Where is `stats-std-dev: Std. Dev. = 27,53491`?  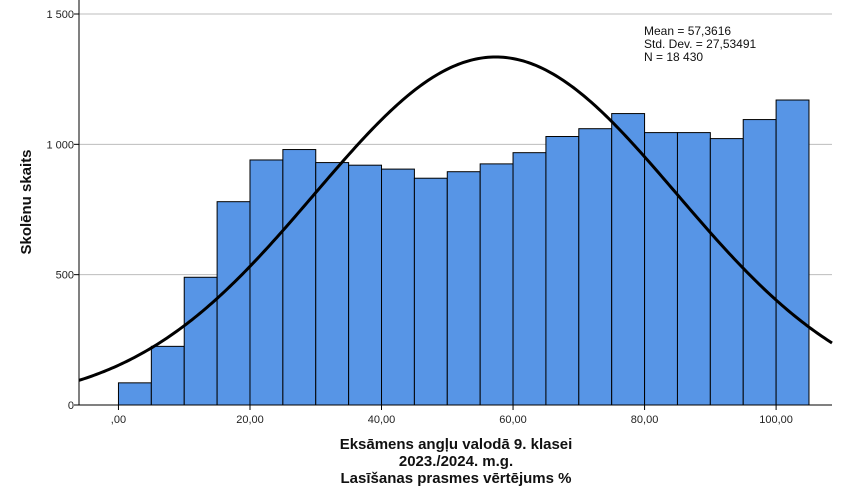
stats-std-dev: Std. Dev. = 27,53491 is located at coordinates (700, 44).